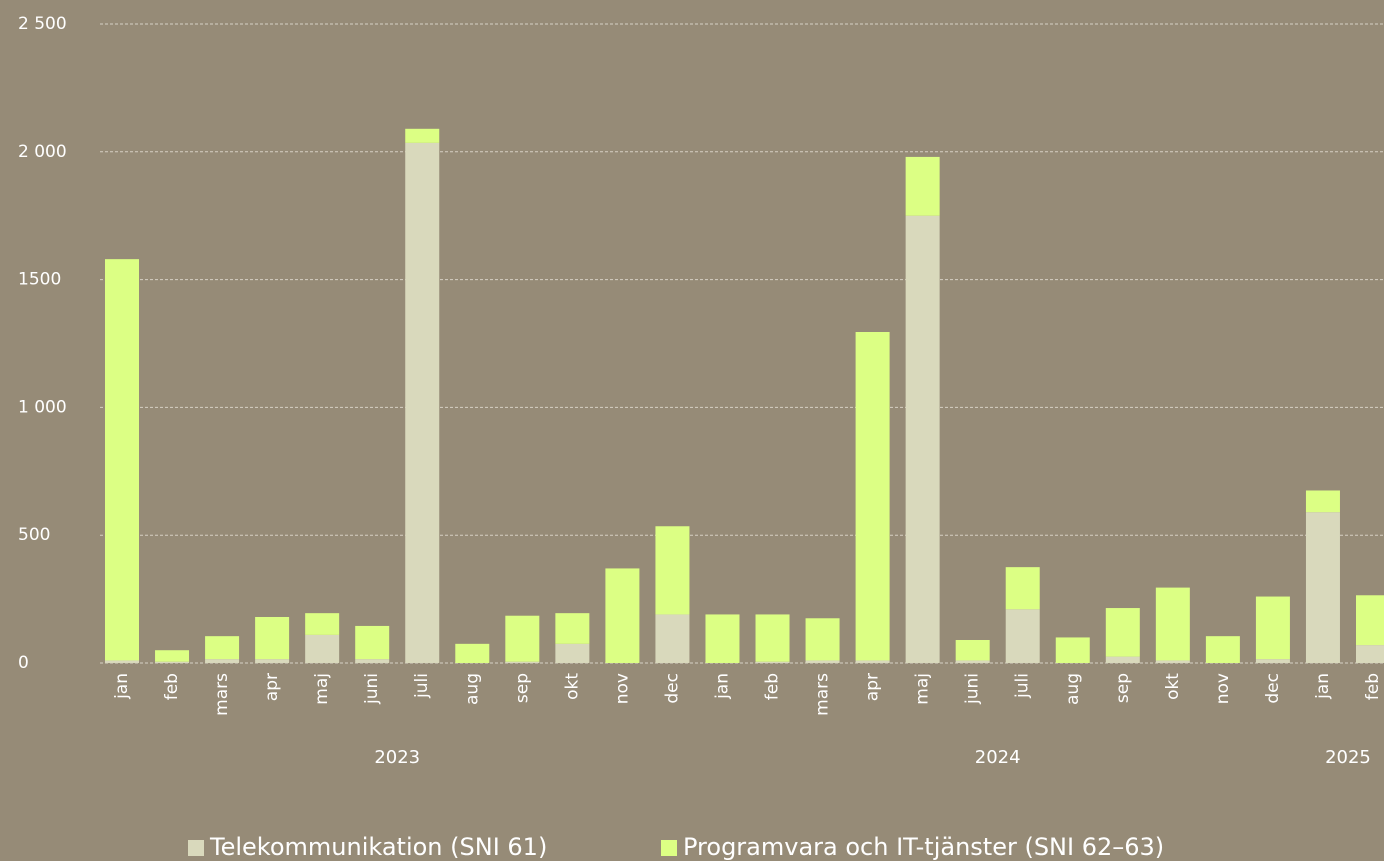  I want to click on y-tick-label: 500, so click(34, 535).